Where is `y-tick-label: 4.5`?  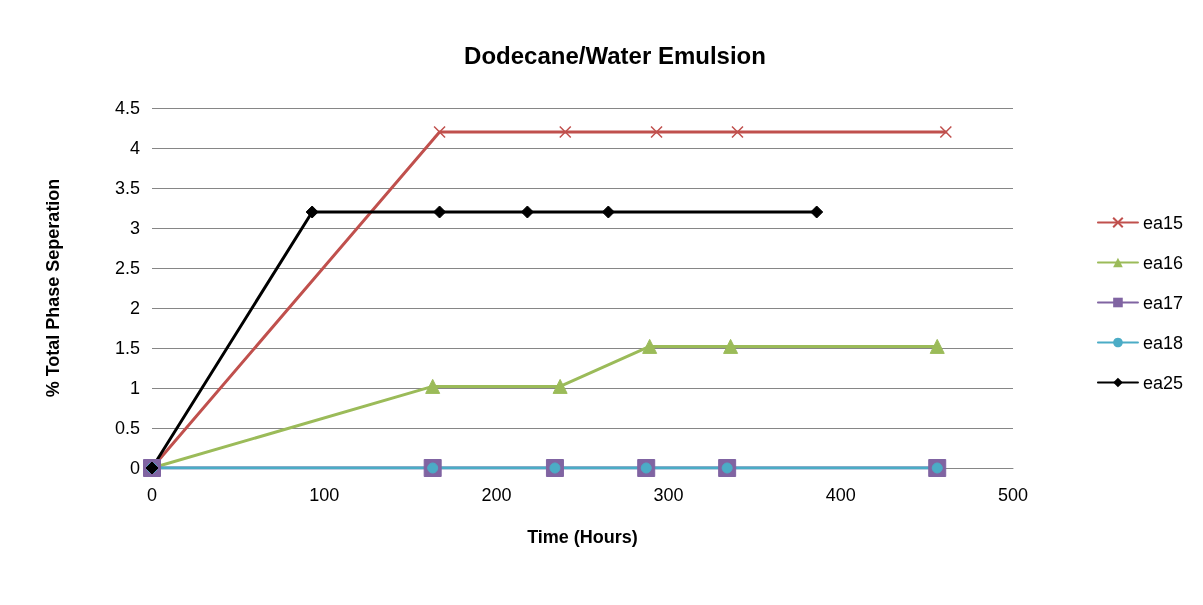 y-tick-label: 4.5 is located at coordinates (127, 108).